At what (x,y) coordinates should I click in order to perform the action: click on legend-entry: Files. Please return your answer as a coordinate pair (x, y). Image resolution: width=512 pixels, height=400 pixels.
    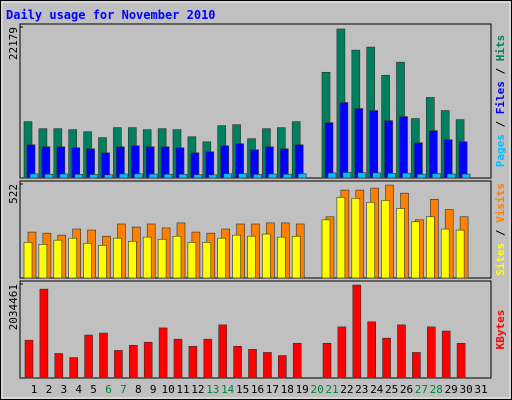
    Looking at the image, I should click on (500, 97).